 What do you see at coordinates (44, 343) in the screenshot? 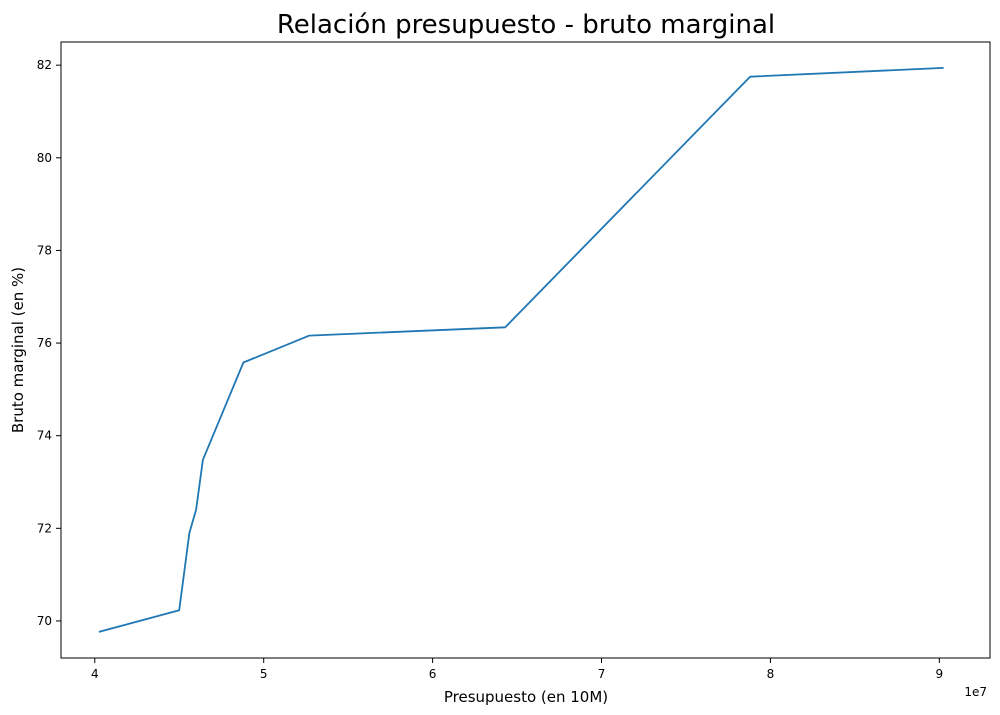
I see `y-tick-label: 76` at bounding box center [44, 343].